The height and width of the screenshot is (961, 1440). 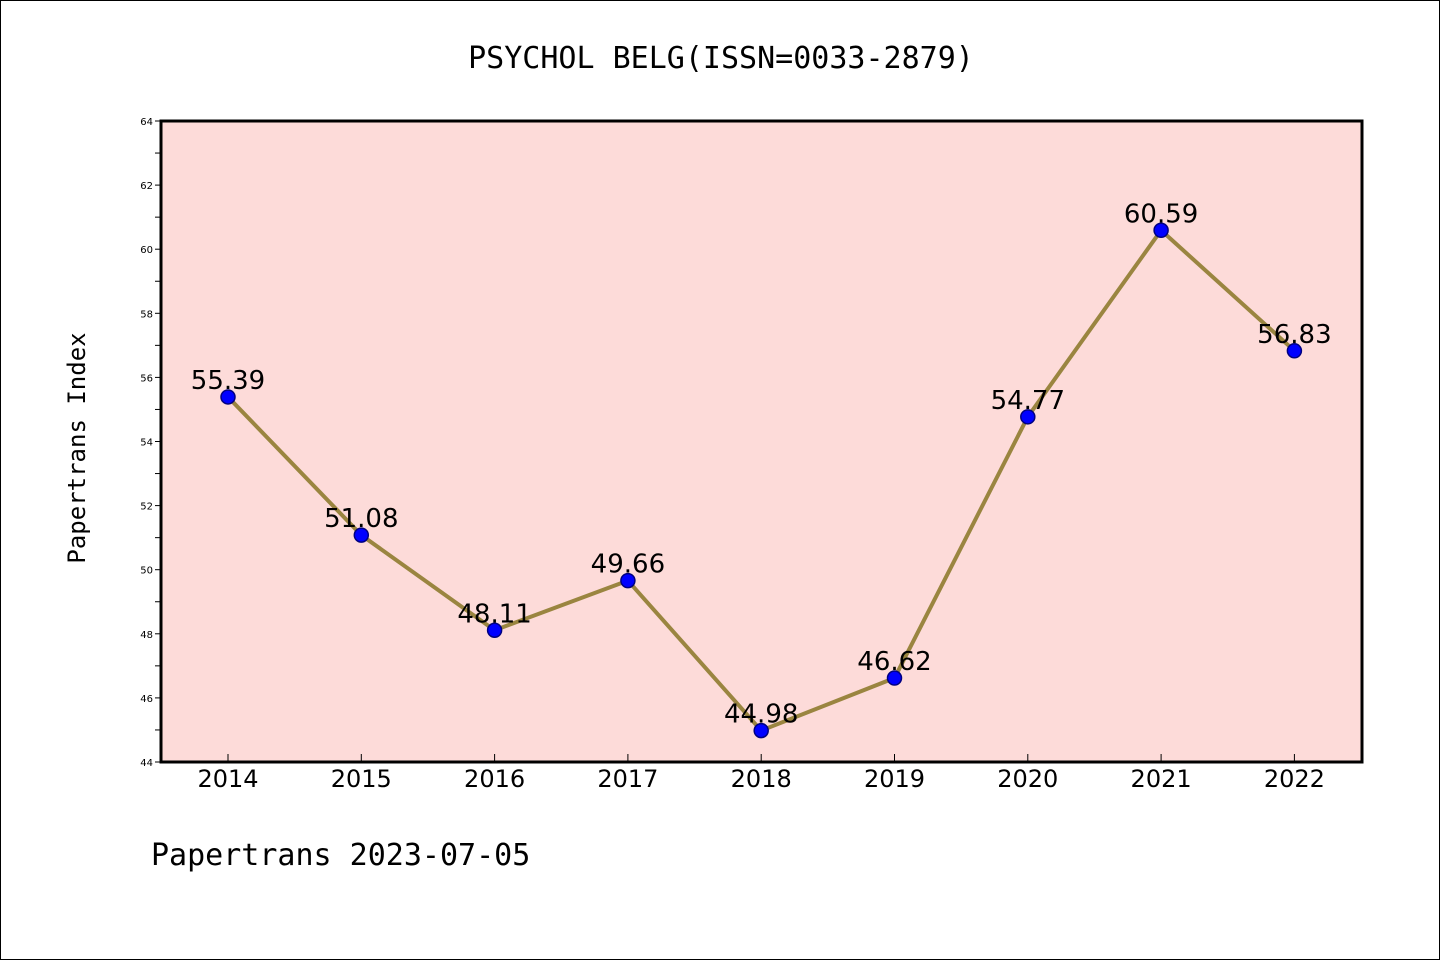 I want to click on data-label: 60.59, so click(x=1161, y=214).